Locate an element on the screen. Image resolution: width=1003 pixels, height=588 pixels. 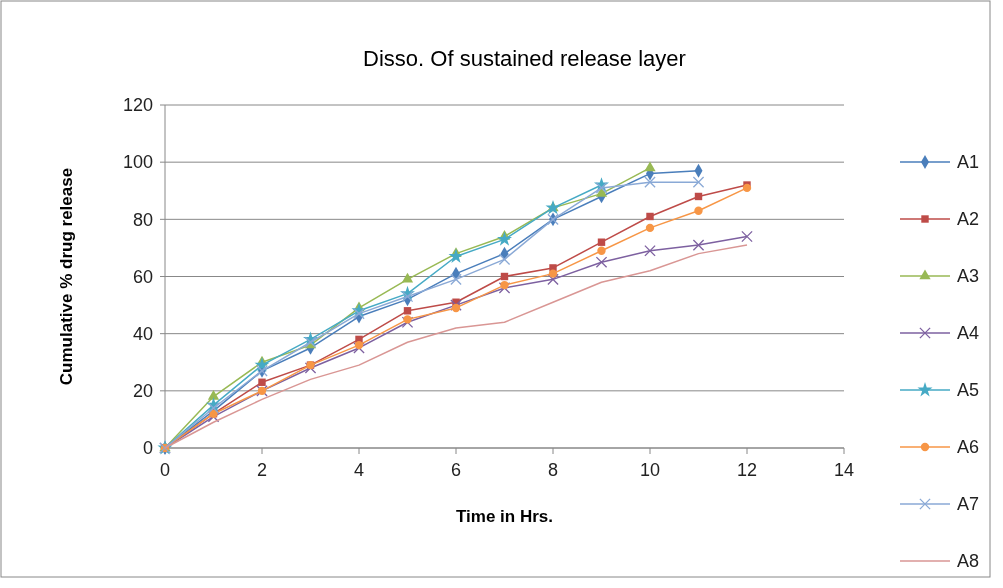
x-tick-label: 2 is located at coordinates (262, 470).